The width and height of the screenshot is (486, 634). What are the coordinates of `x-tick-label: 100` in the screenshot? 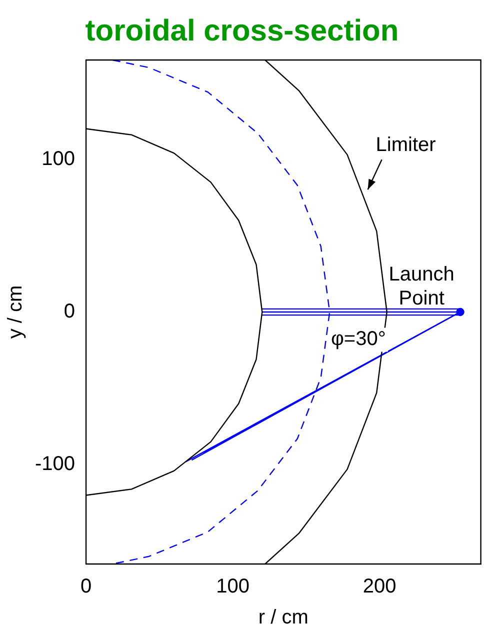 It's located at (233, 587).